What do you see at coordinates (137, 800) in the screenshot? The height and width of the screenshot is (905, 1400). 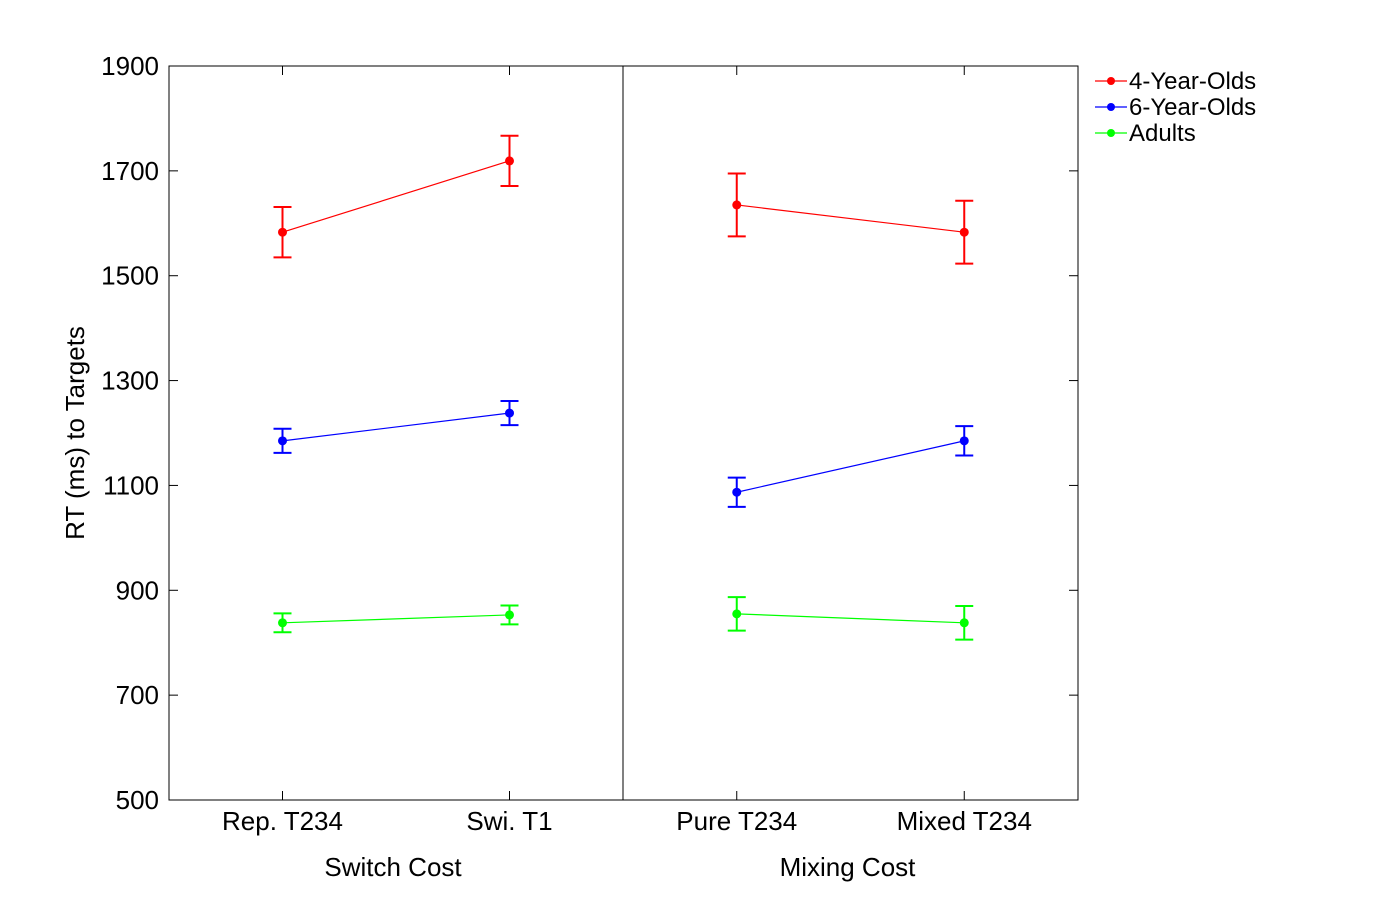 I see `y-tick-label: 500` at bounding box center [137, 800].